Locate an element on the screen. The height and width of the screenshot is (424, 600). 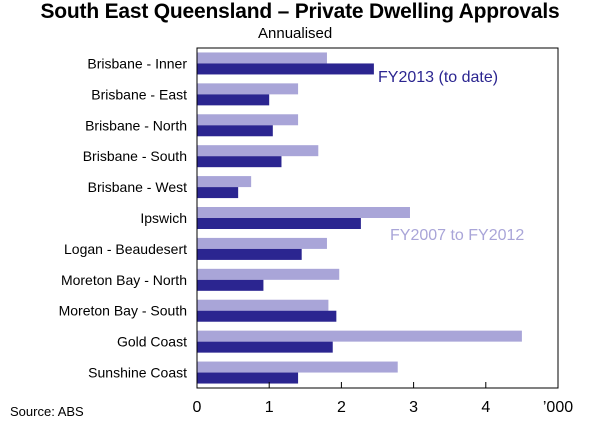
category-label: Brisbane - Inner is located at coordinates (137, 63).